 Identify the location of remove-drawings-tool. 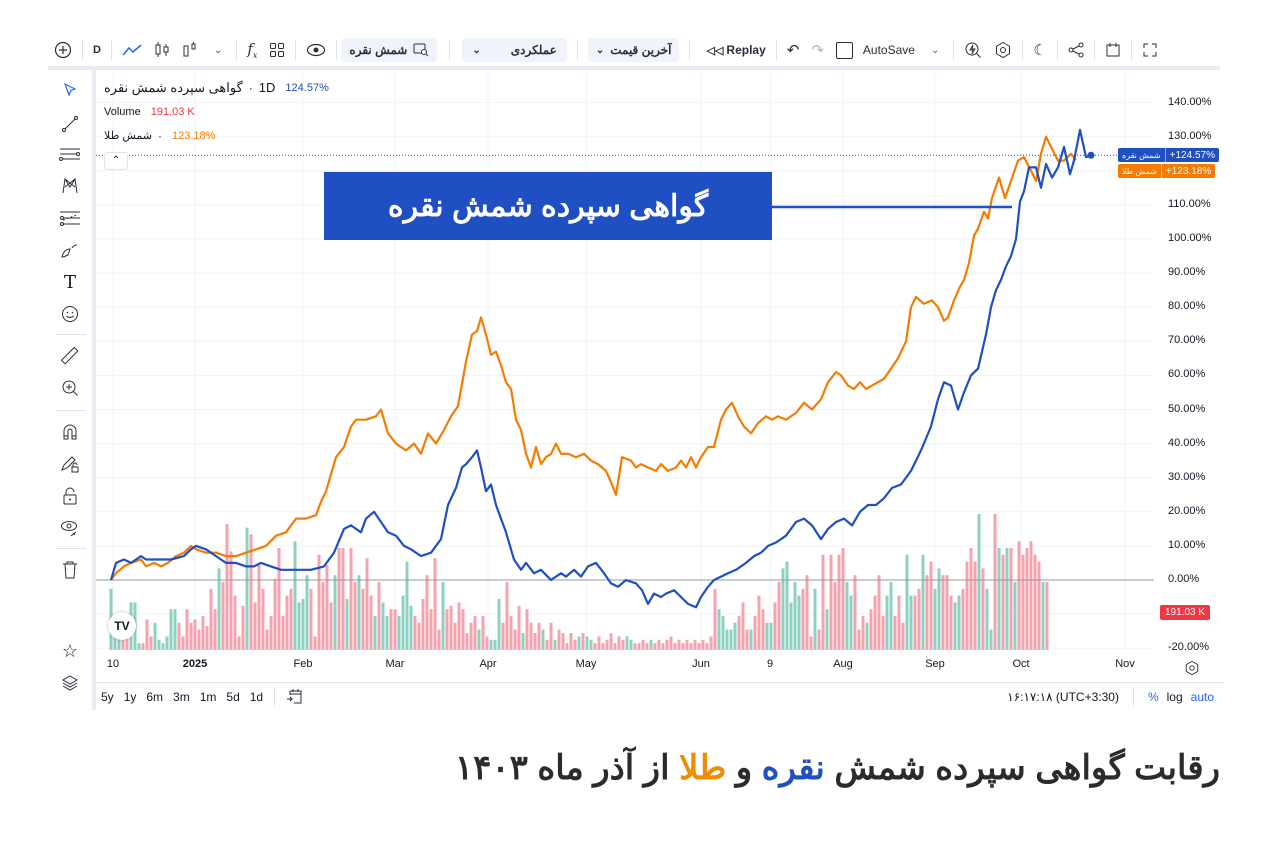
(70, 570).